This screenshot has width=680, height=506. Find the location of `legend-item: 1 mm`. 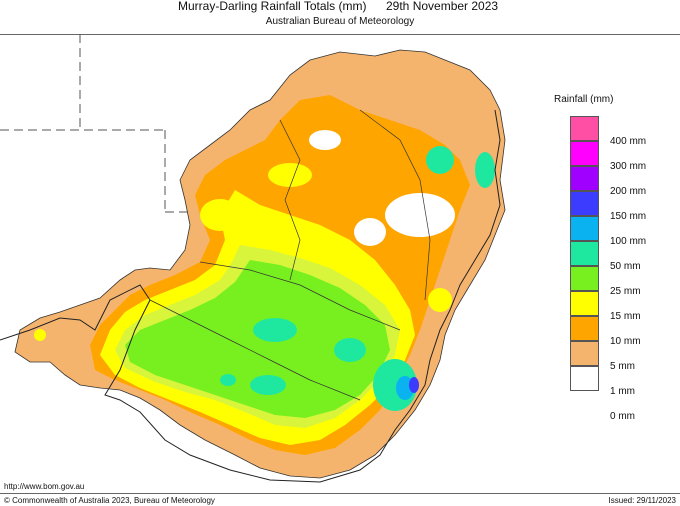

legend-item: 1 mm is located at coordinates (625, 381).